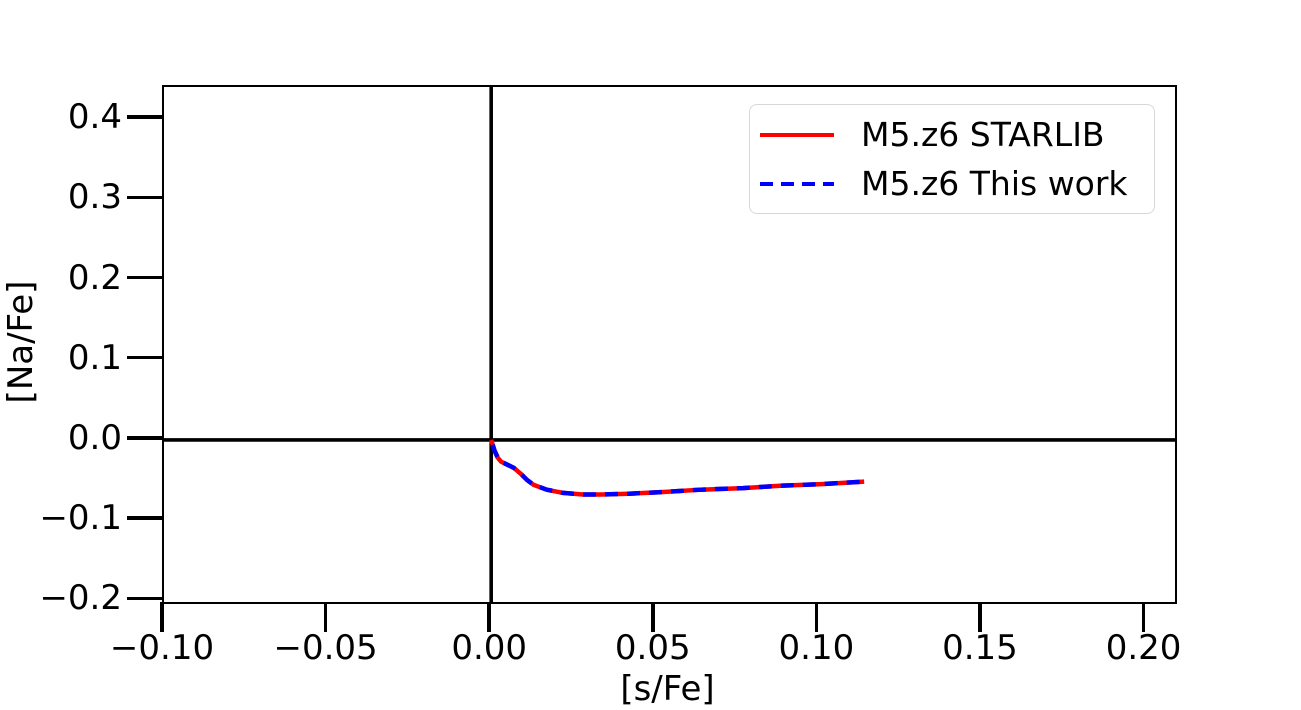 This screenshot has width=1301, height=710. I want to click on legend-entry-starlib: M5.z6 STARLIB, so click(957, 135).